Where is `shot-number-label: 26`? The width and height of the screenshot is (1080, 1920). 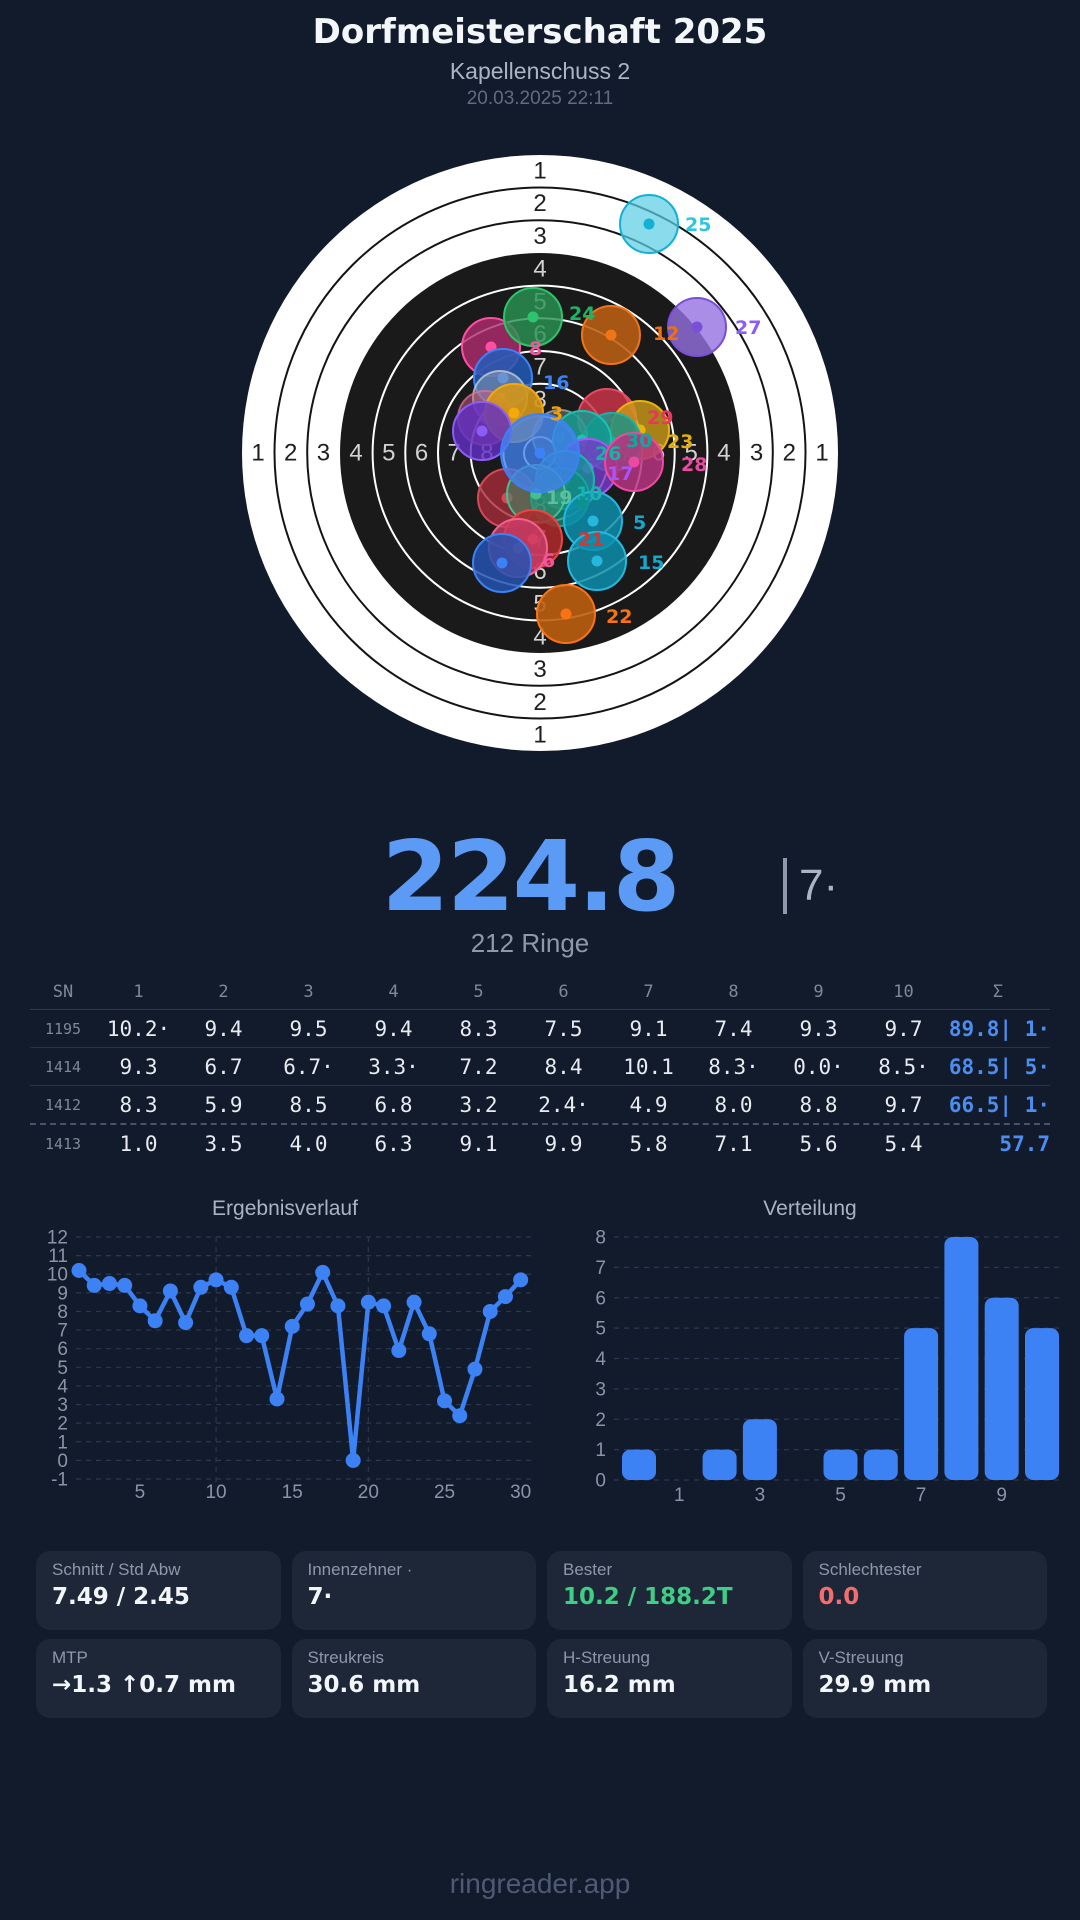
shot-number-label: 26 is located at coordinates (608, 453).